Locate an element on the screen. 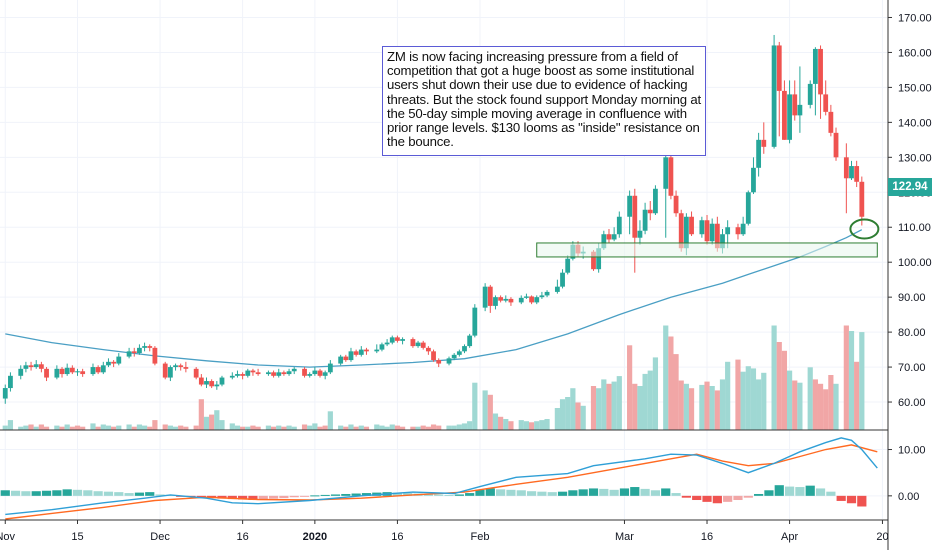 This screenshot has height=550, width=932. price-tick-label: 110.00 is located at coordinates (914, 228).